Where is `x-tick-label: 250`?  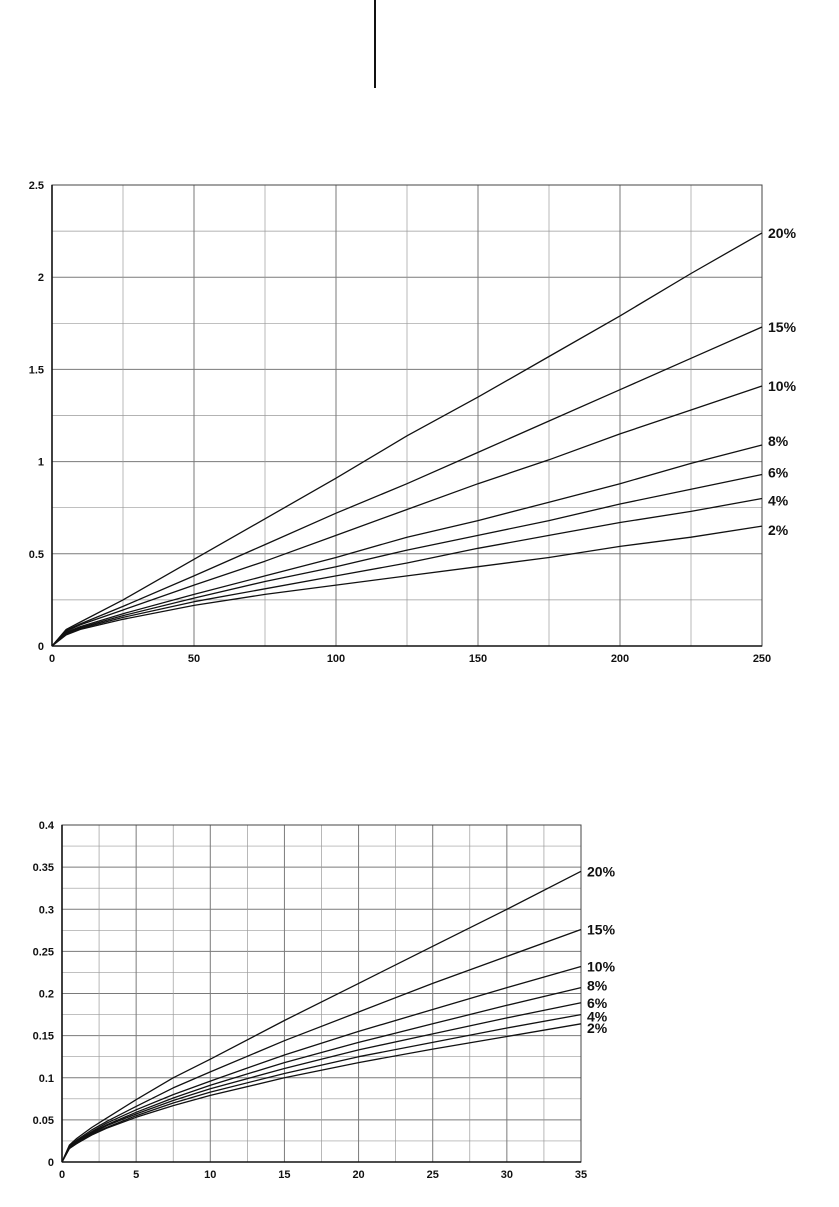
x-tick-label: 250 is located at coordinates (762, 659).